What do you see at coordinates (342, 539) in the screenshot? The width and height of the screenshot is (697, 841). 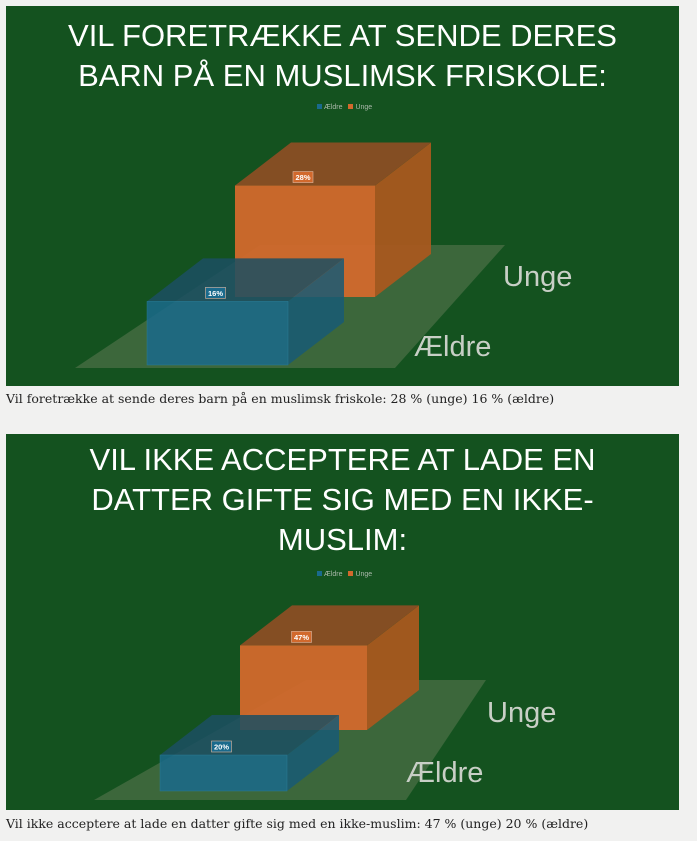 I see `title-line: MUSLIM:` at bounding box center [342, 539].